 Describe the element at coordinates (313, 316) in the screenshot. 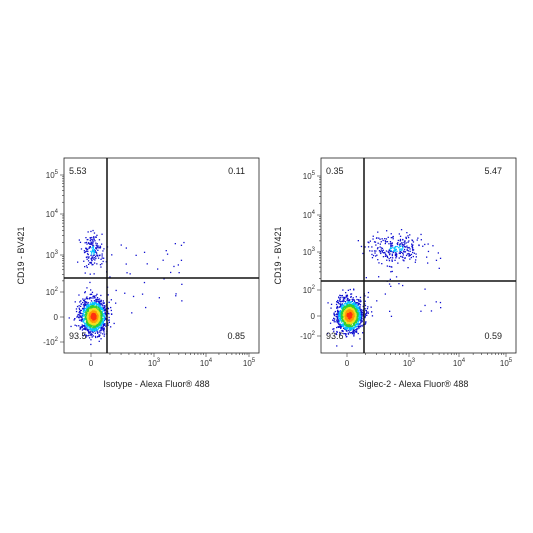

I see `y-tick-label: 0` at that location.